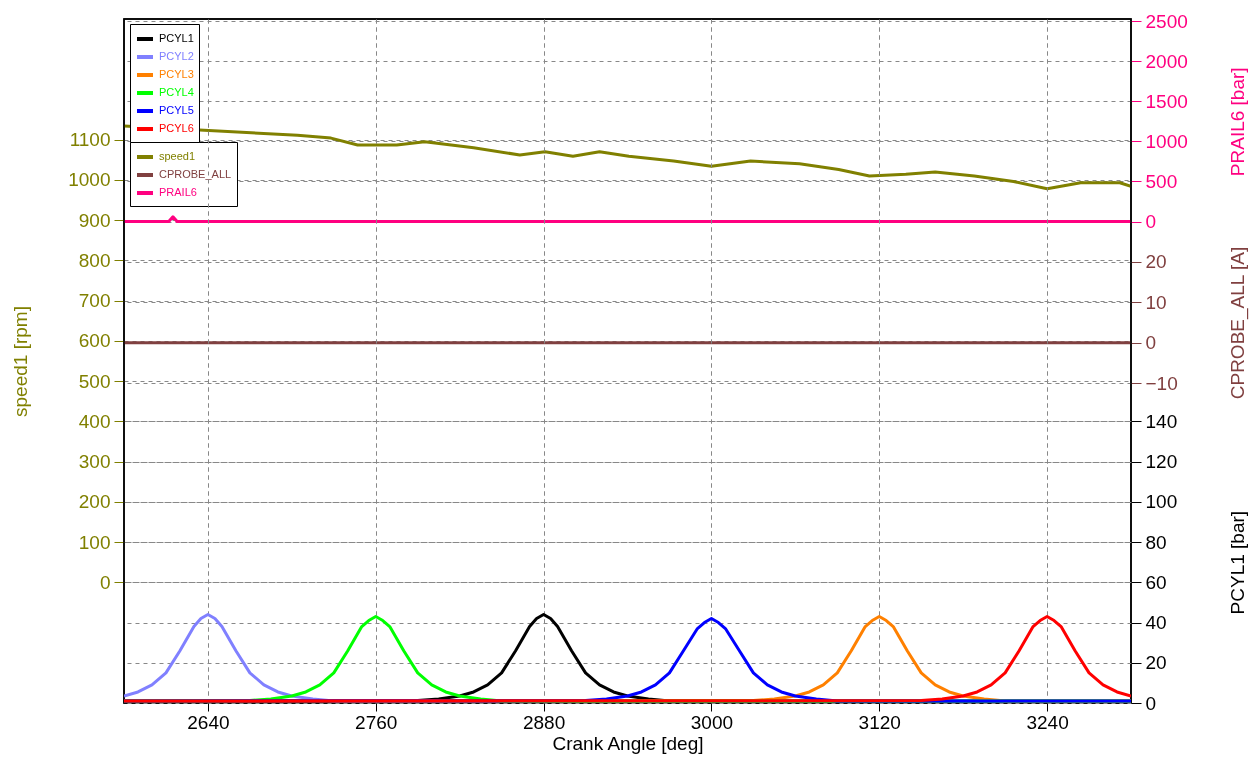 Image resolution: width=1252 pixels, height=783 pixels. What do you see at coordinates (1156, 262) in the screenshot?
I see `y3-tick-label: 20` at bounding box center [1156, 262].